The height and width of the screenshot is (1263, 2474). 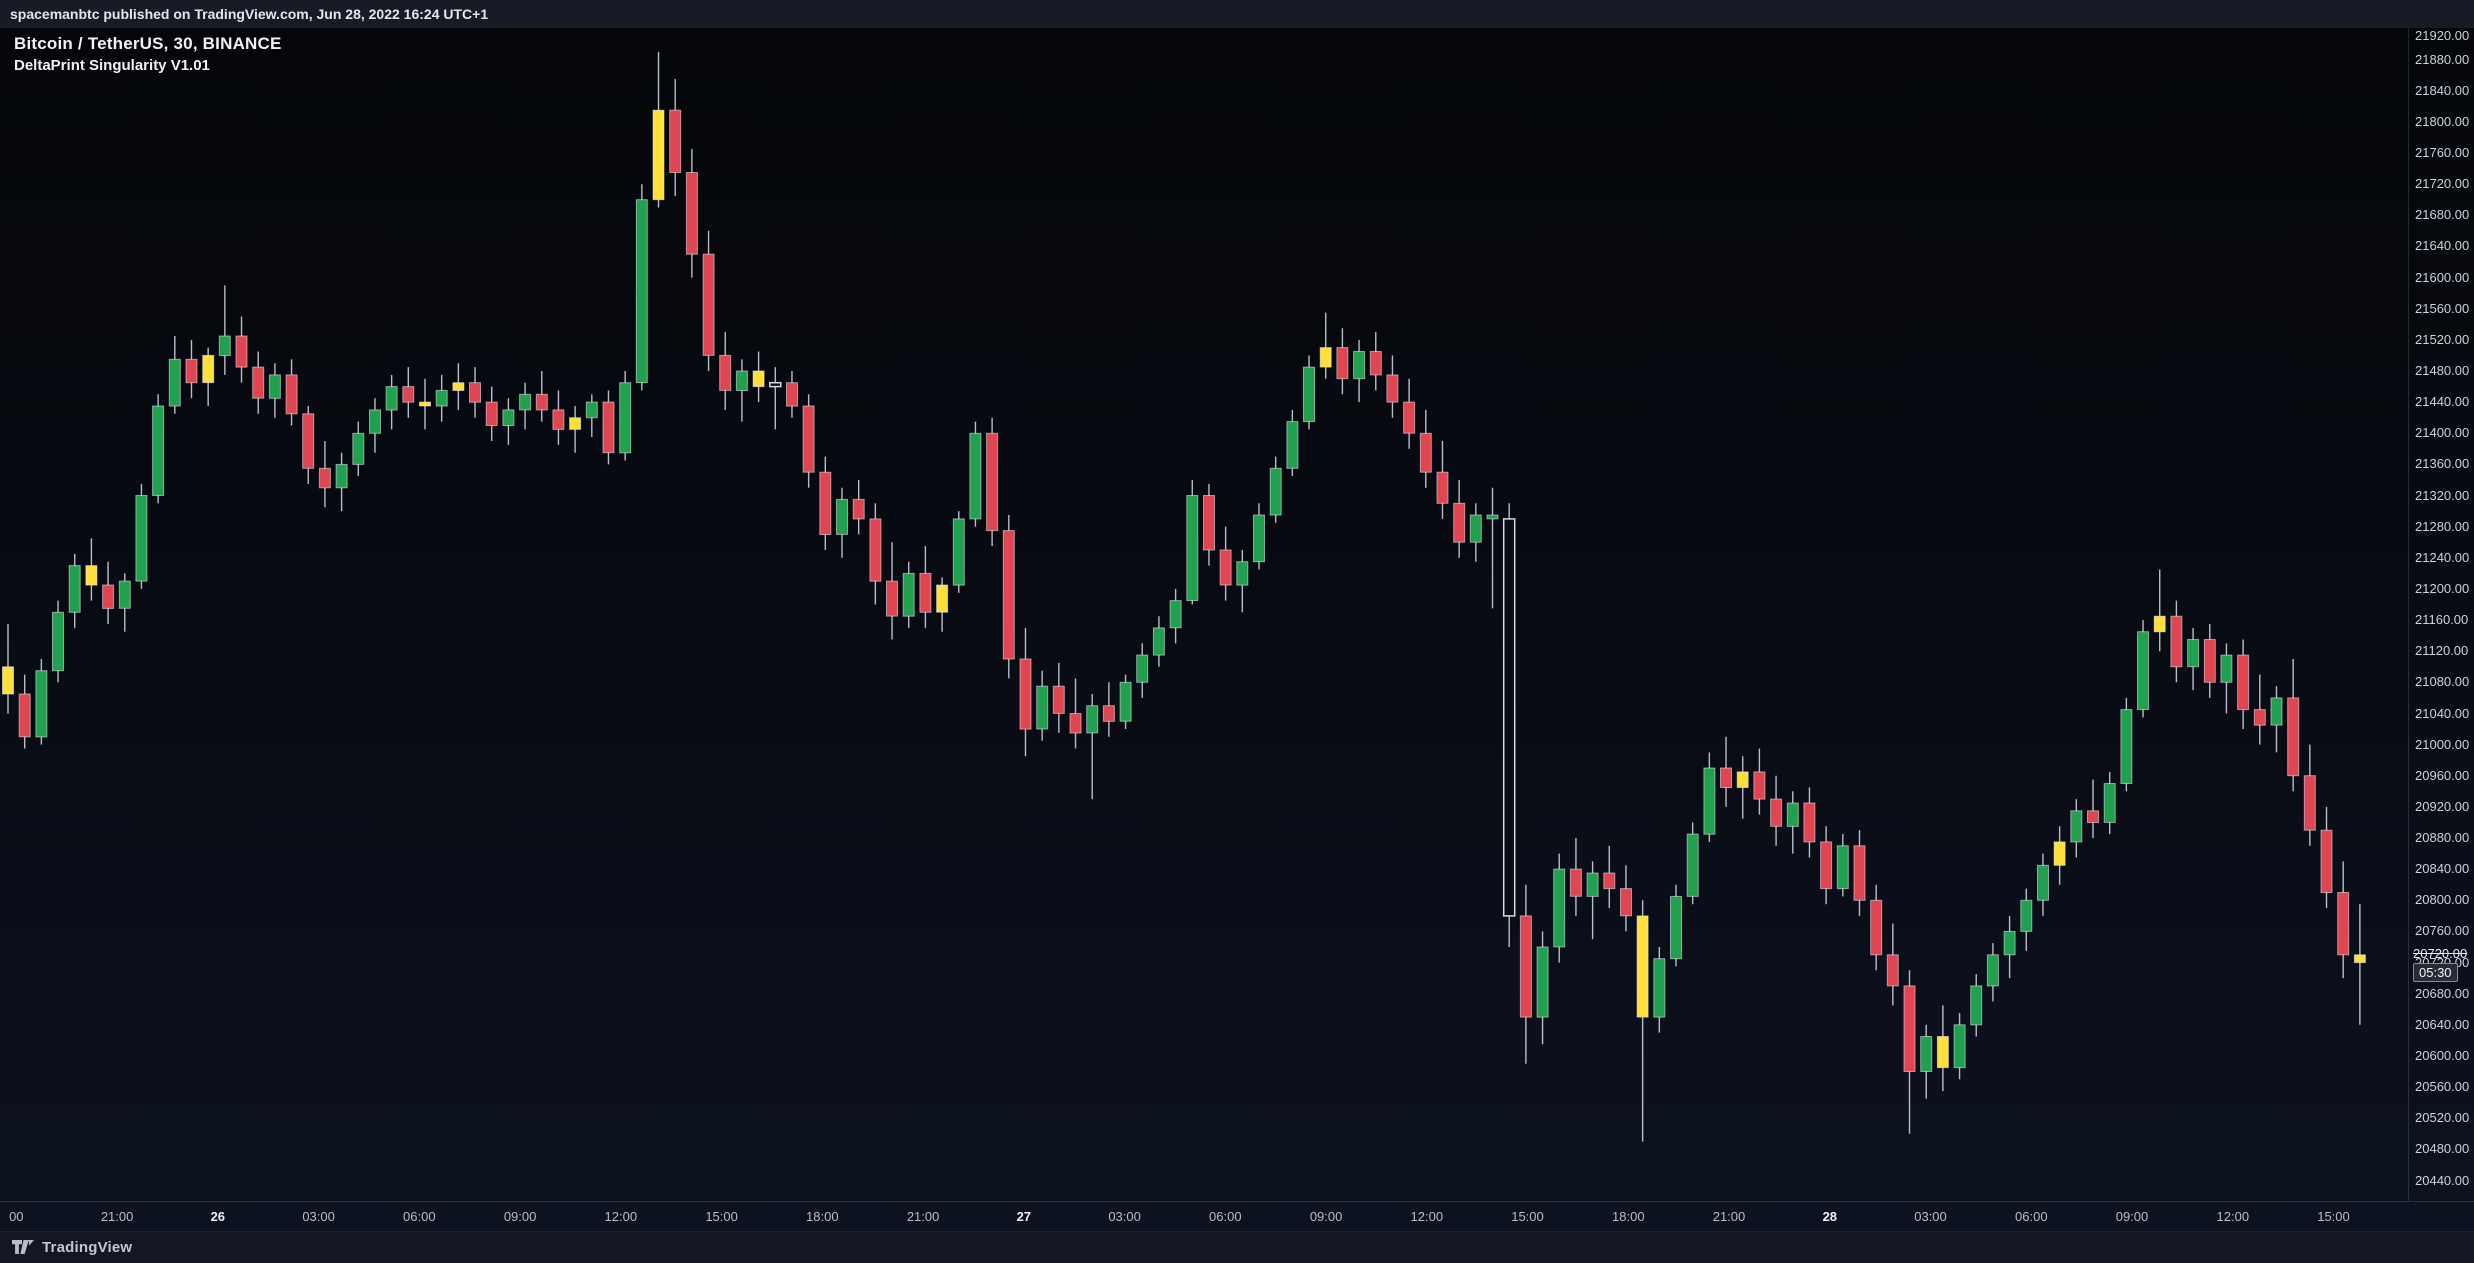 I want to click on tradingview-logo-icon, so click(x=23, y=1247).